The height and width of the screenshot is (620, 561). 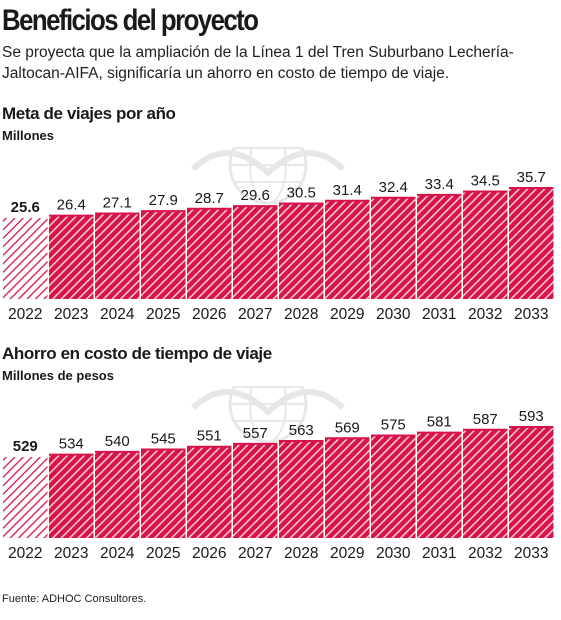 I want to click on value-label: 30.5, so click(x=301, y=192).